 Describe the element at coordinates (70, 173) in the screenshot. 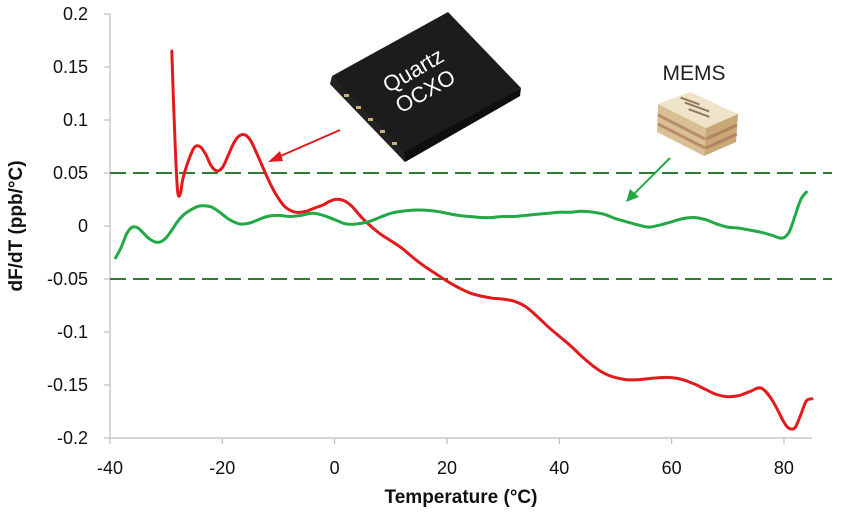

I see `y-tick-label: 0.05` at that location.